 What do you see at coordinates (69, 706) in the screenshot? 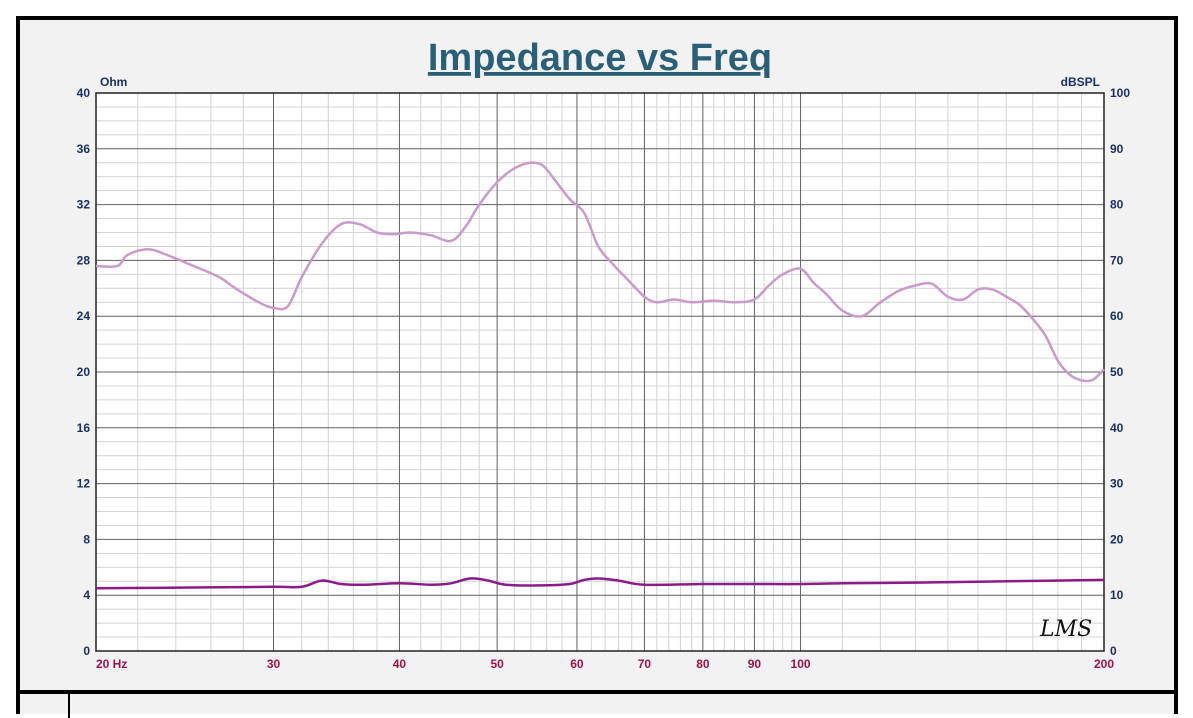
I see `bottom-panel-divider` at bounding box center [69, 706].